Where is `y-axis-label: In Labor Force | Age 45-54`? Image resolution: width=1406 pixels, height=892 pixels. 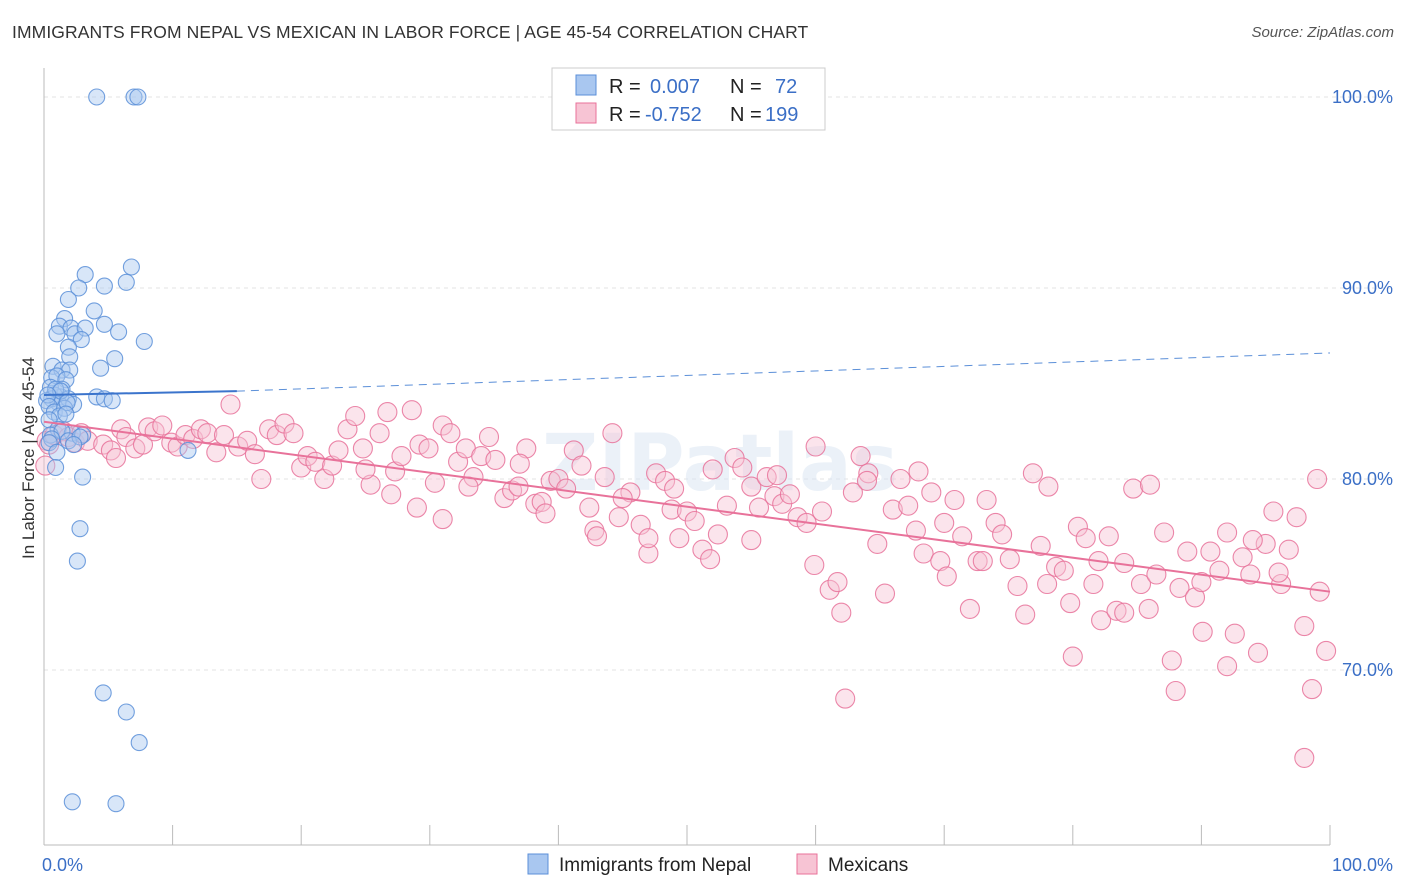
y-axis-label: In Labor Force | Age 45-54 is located at coordinates (28, 458).